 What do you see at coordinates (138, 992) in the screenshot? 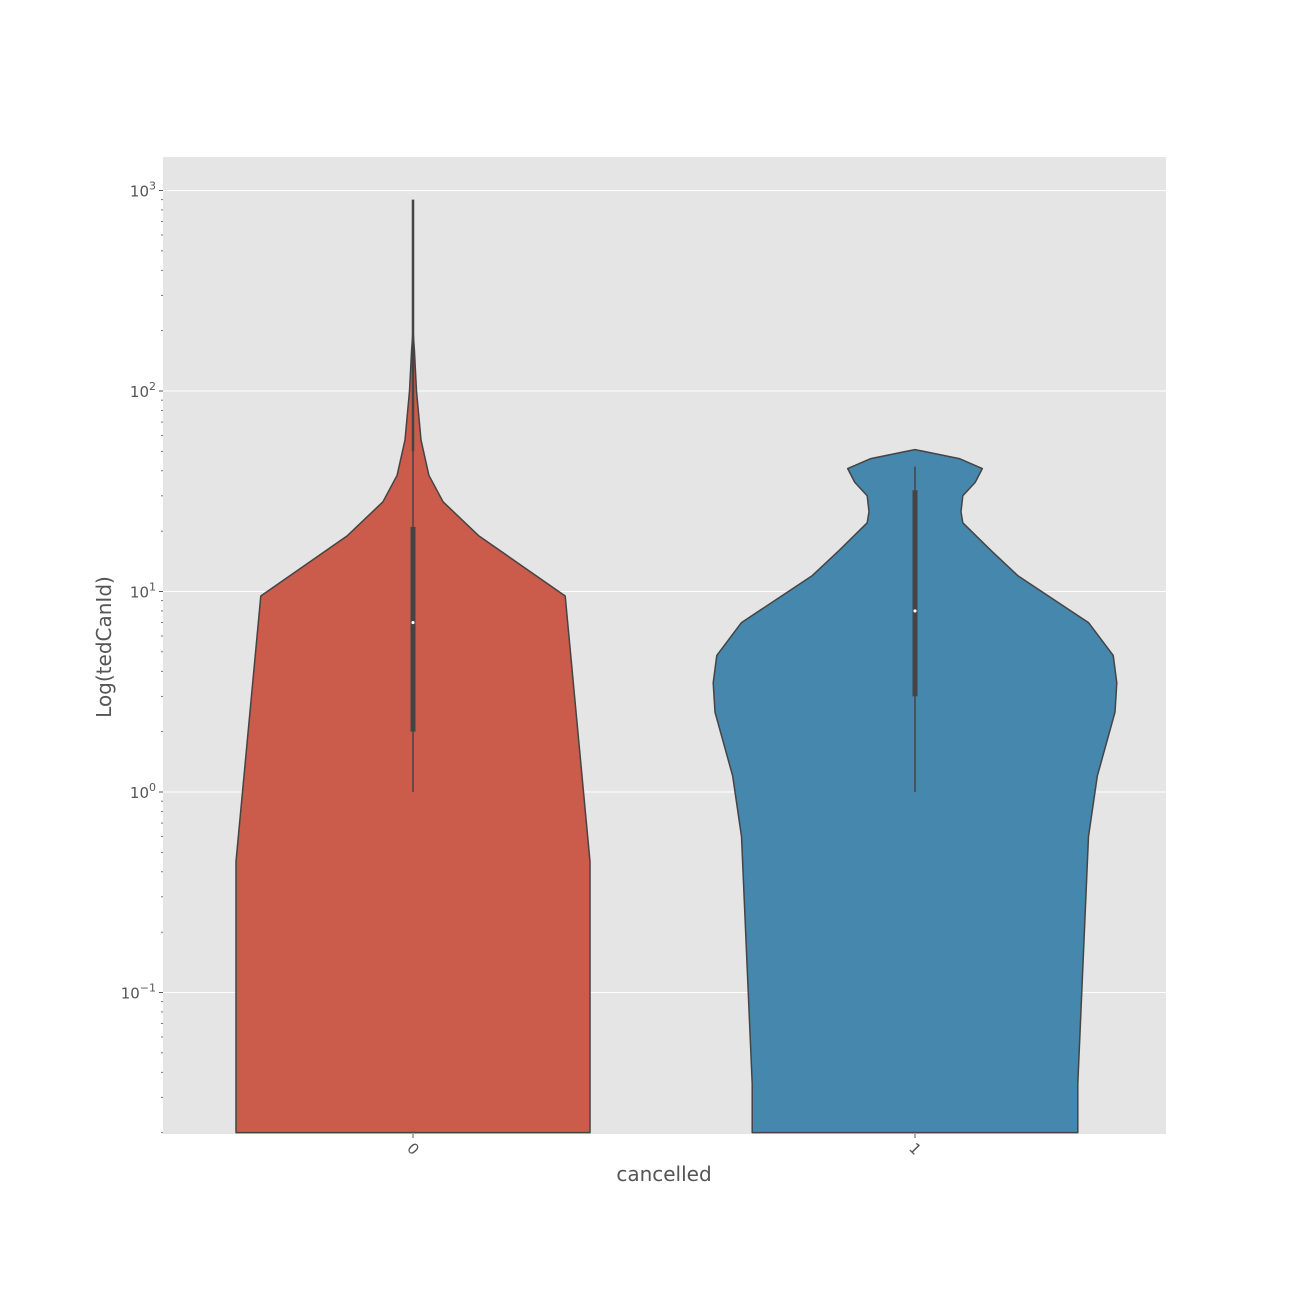
I see `y-tick-label: 10⁻¹` at bounding box center [138, 992].